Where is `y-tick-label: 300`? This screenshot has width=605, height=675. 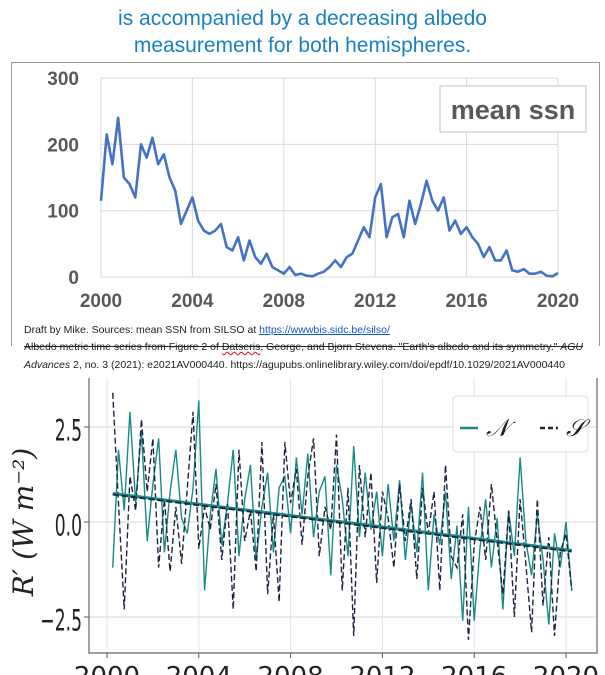 y-tick-label: 300 is located at coordinates (63, 79).